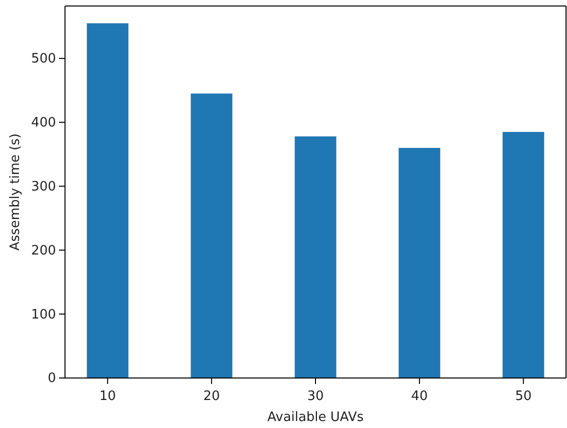 This screenshot has width=567, height=428. What do you see at coordinates (43, 250) in the screenshot?
I see `y-tick-label: 200` at bounding box center [43, 250].